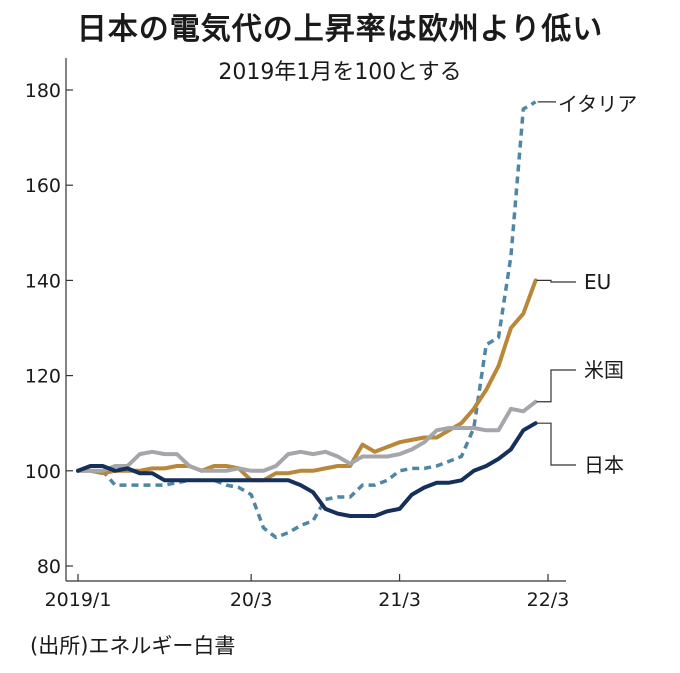  What do you see at coordinates (340, 29) in the screenshot?
I see `chart-title: 日本の電気代の上昇率は欧州より低い` at bounding box center [340, 29].